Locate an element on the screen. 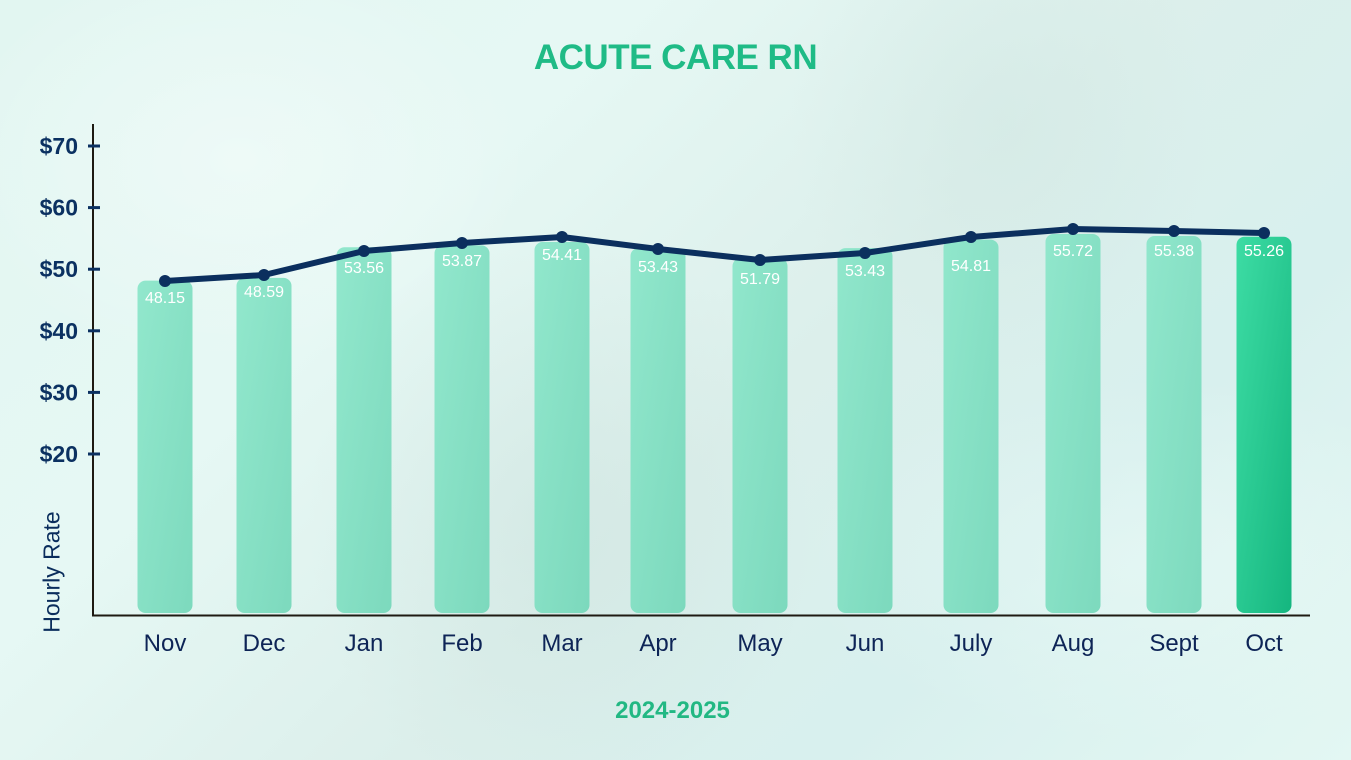  x-tick-label: Jan is located at coordinates (364, 643).